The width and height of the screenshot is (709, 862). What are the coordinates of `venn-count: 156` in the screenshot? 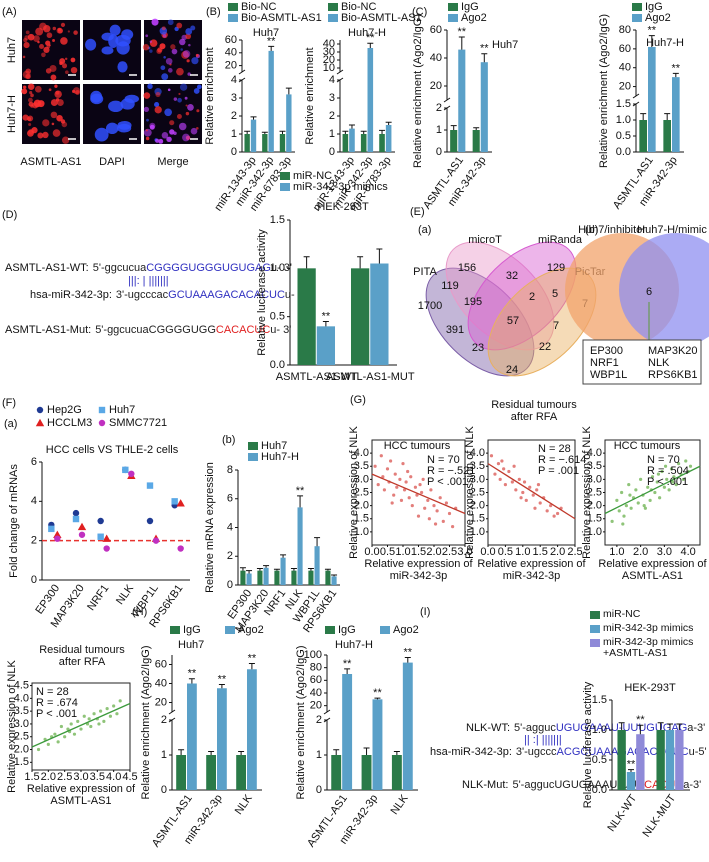 It's located at (467, 268).